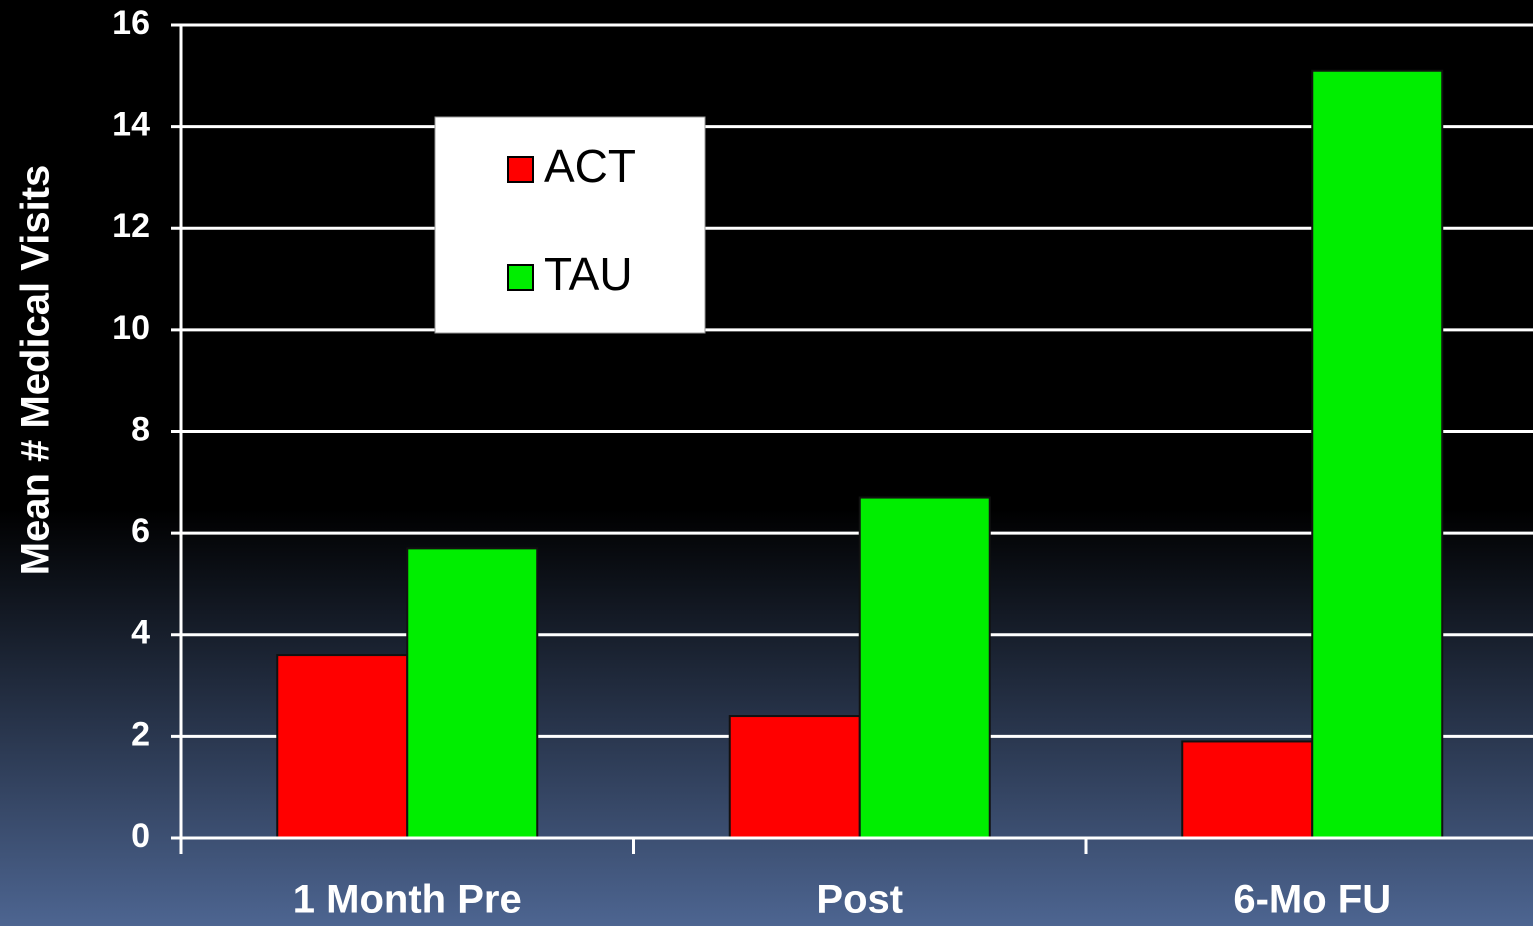 The width and height of the screenshot is (1533, 926). What do you see at coordinates (140, 633) in the screenshot?
I see `y-tick-label: 4` at bounding box center [140, 633].